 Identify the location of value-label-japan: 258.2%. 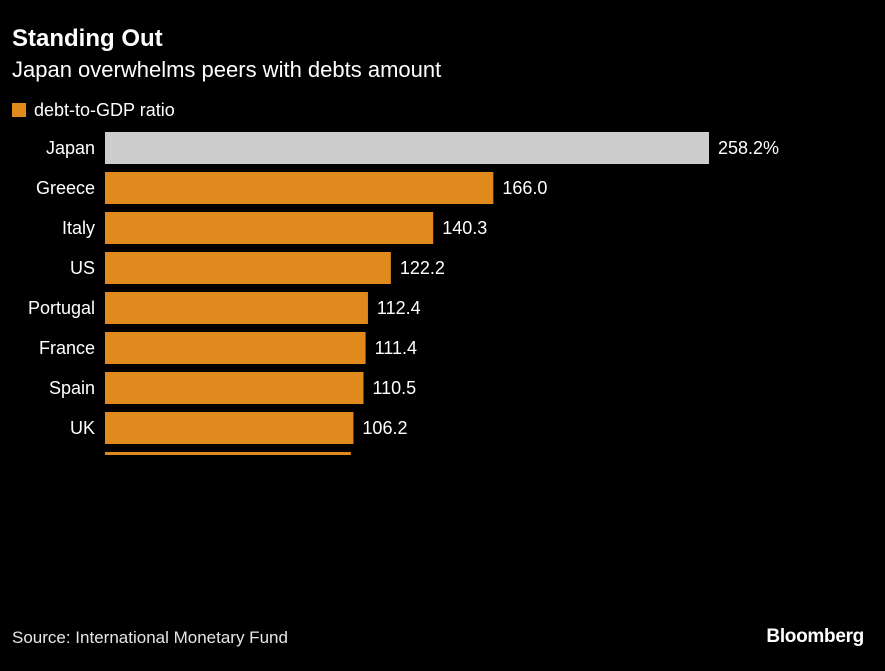
(748, 148).